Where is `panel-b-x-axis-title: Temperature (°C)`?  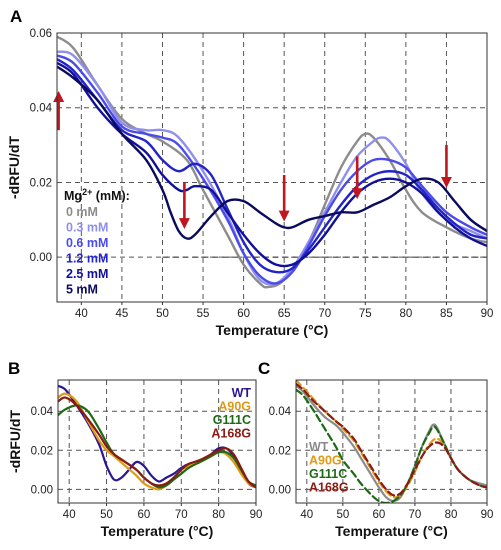 panel-b-x-axis-title: Temperature (°C) is located at coordinates (157, 531).